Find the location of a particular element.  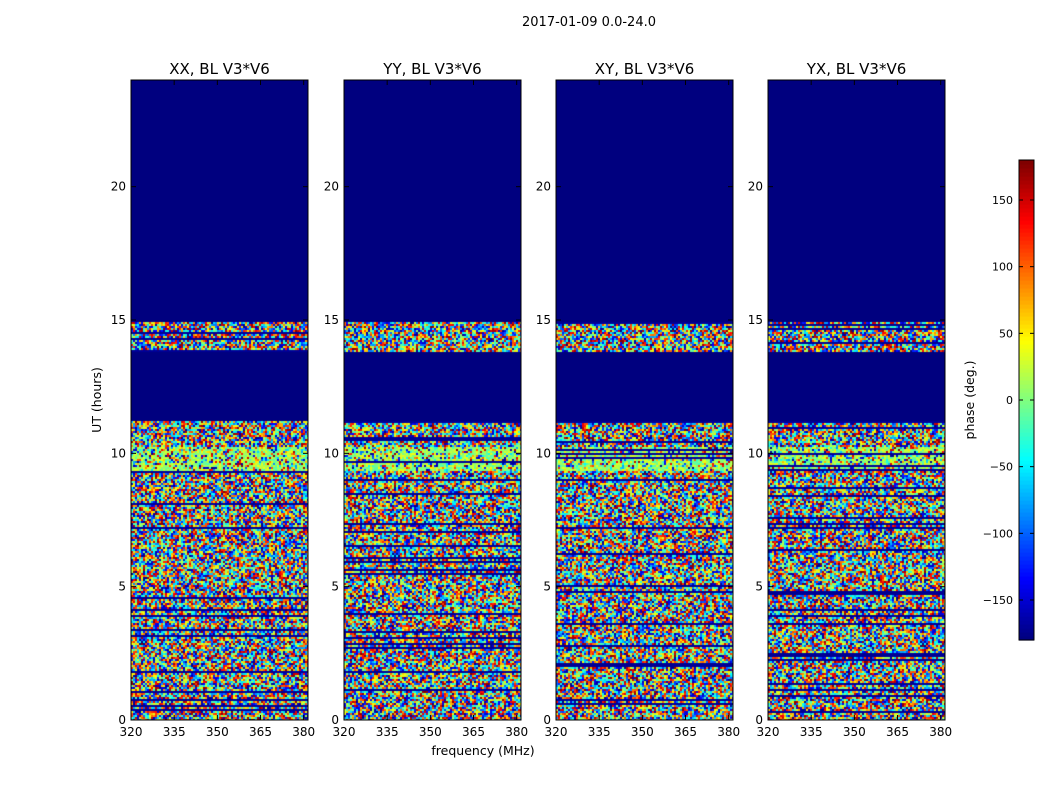

colorbar-tick-label: 50 is located at coordinates (1006, 333).